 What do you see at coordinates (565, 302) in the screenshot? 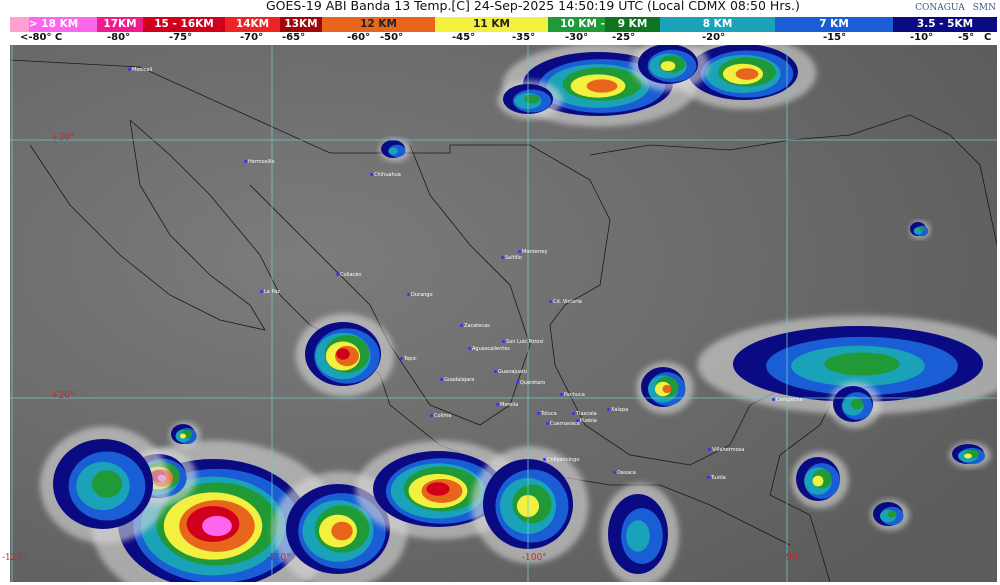
I see `city-label: Cd. Victoria` at bounding box center [565, 302].